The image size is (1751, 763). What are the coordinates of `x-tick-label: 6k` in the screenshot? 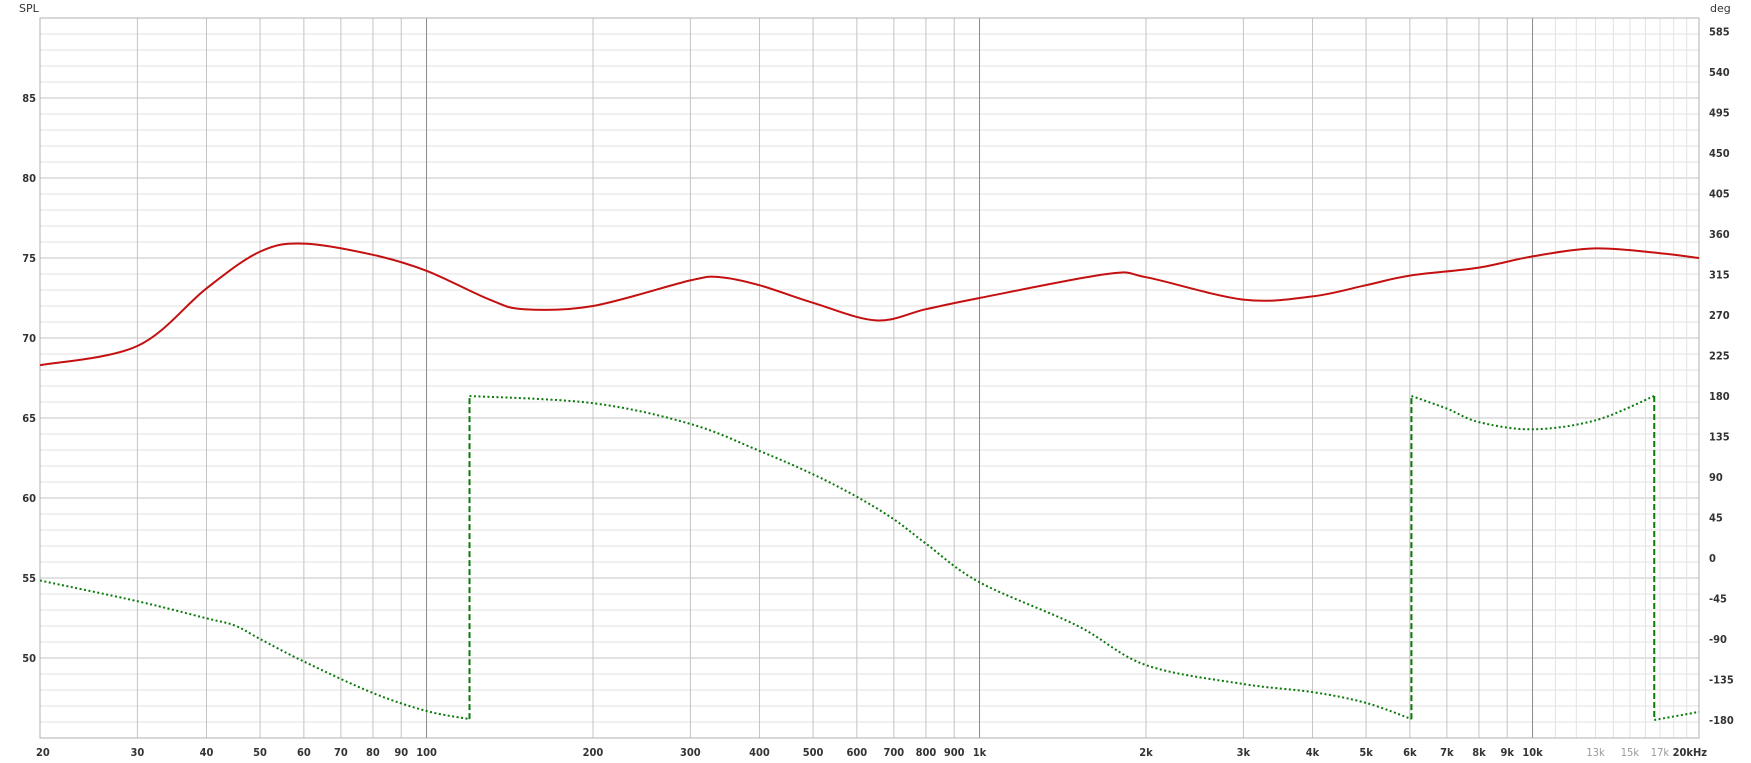 It's located at (1410, 752).